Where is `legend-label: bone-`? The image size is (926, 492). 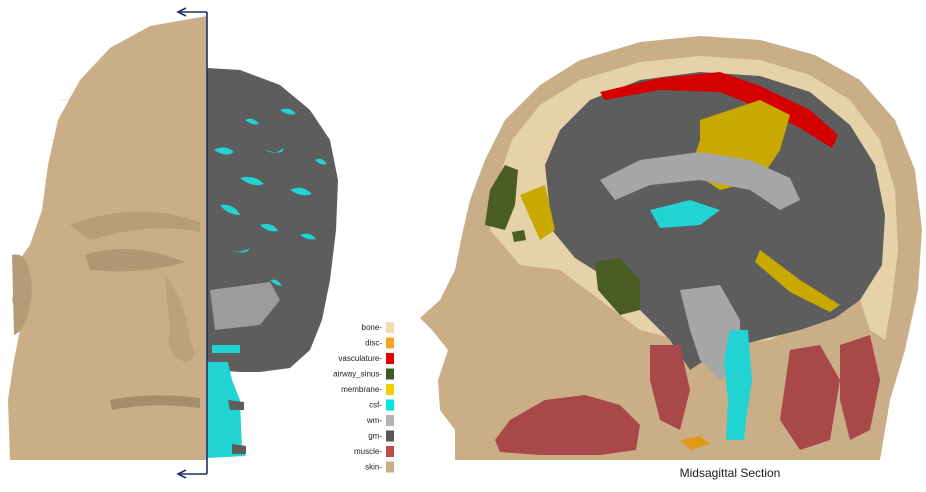
legend-label: bone- is located at coordinates (372, 327).